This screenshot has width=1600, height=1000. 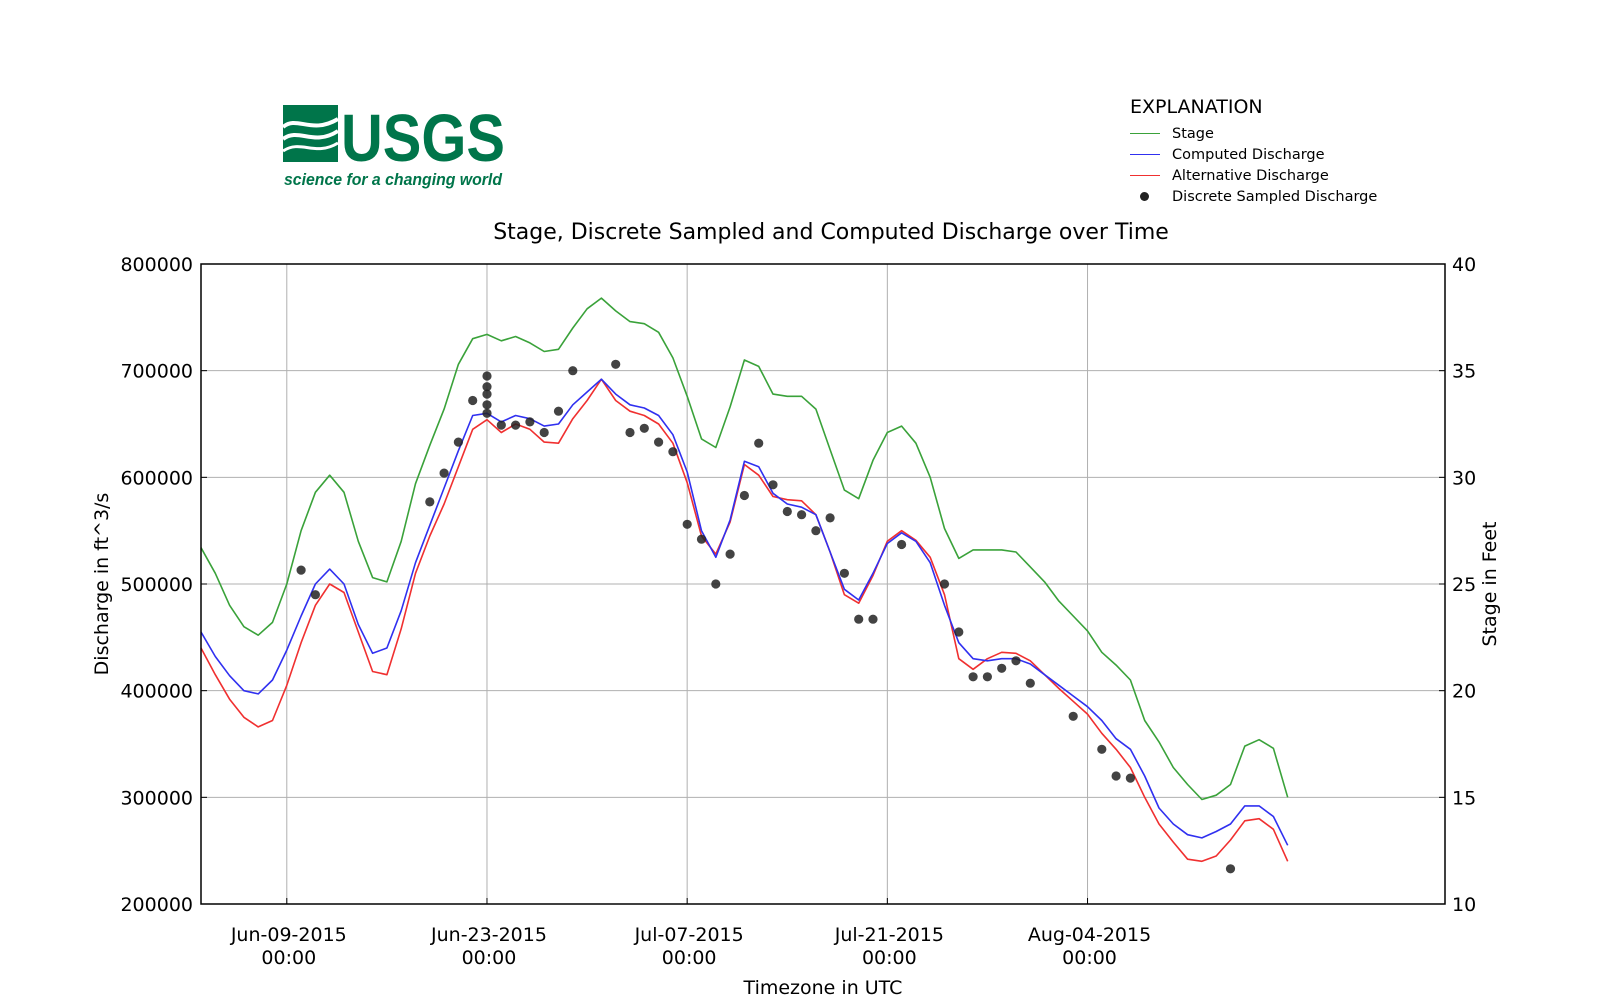 What do you see at coordinates (1145, 196) in the screenshot?
I see `legend-swatch-discrete-sampled` at bounding box center [1145, 196].